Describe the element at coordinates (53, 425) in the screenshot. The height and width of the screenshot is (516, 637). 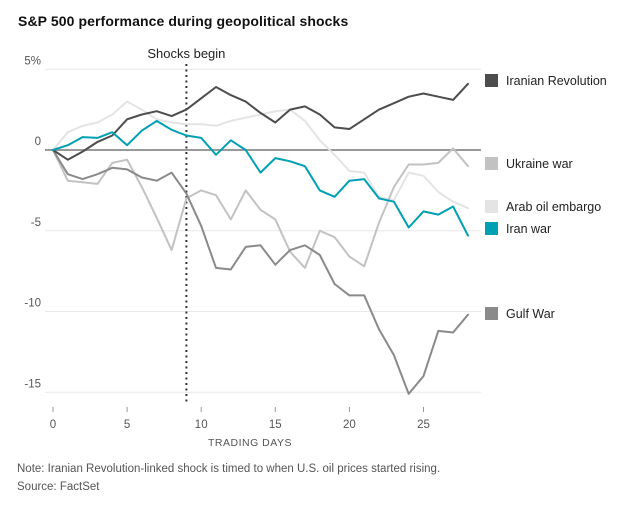
I see `x-tick-label: 0` at that location.